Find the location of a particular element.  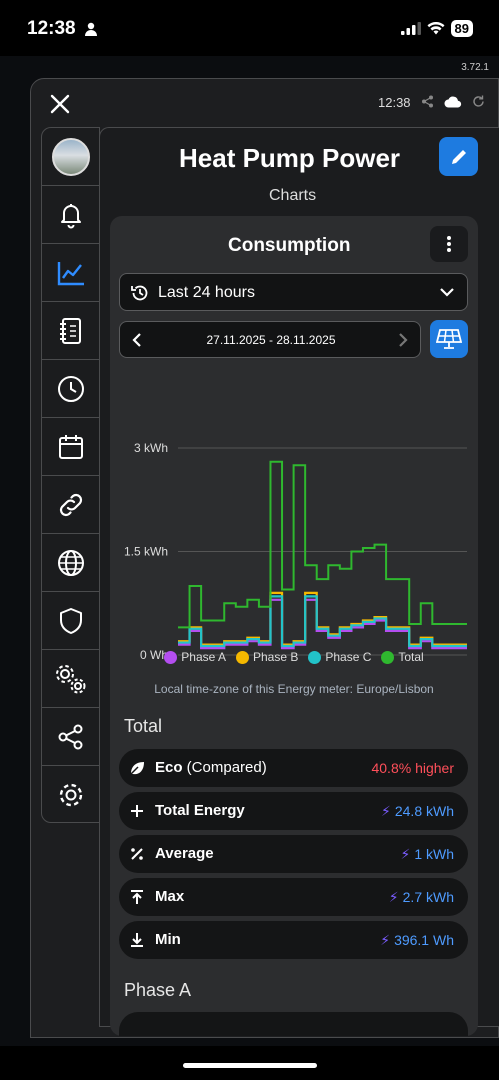

solar-panel-icon is located at coordinates (449, 339).